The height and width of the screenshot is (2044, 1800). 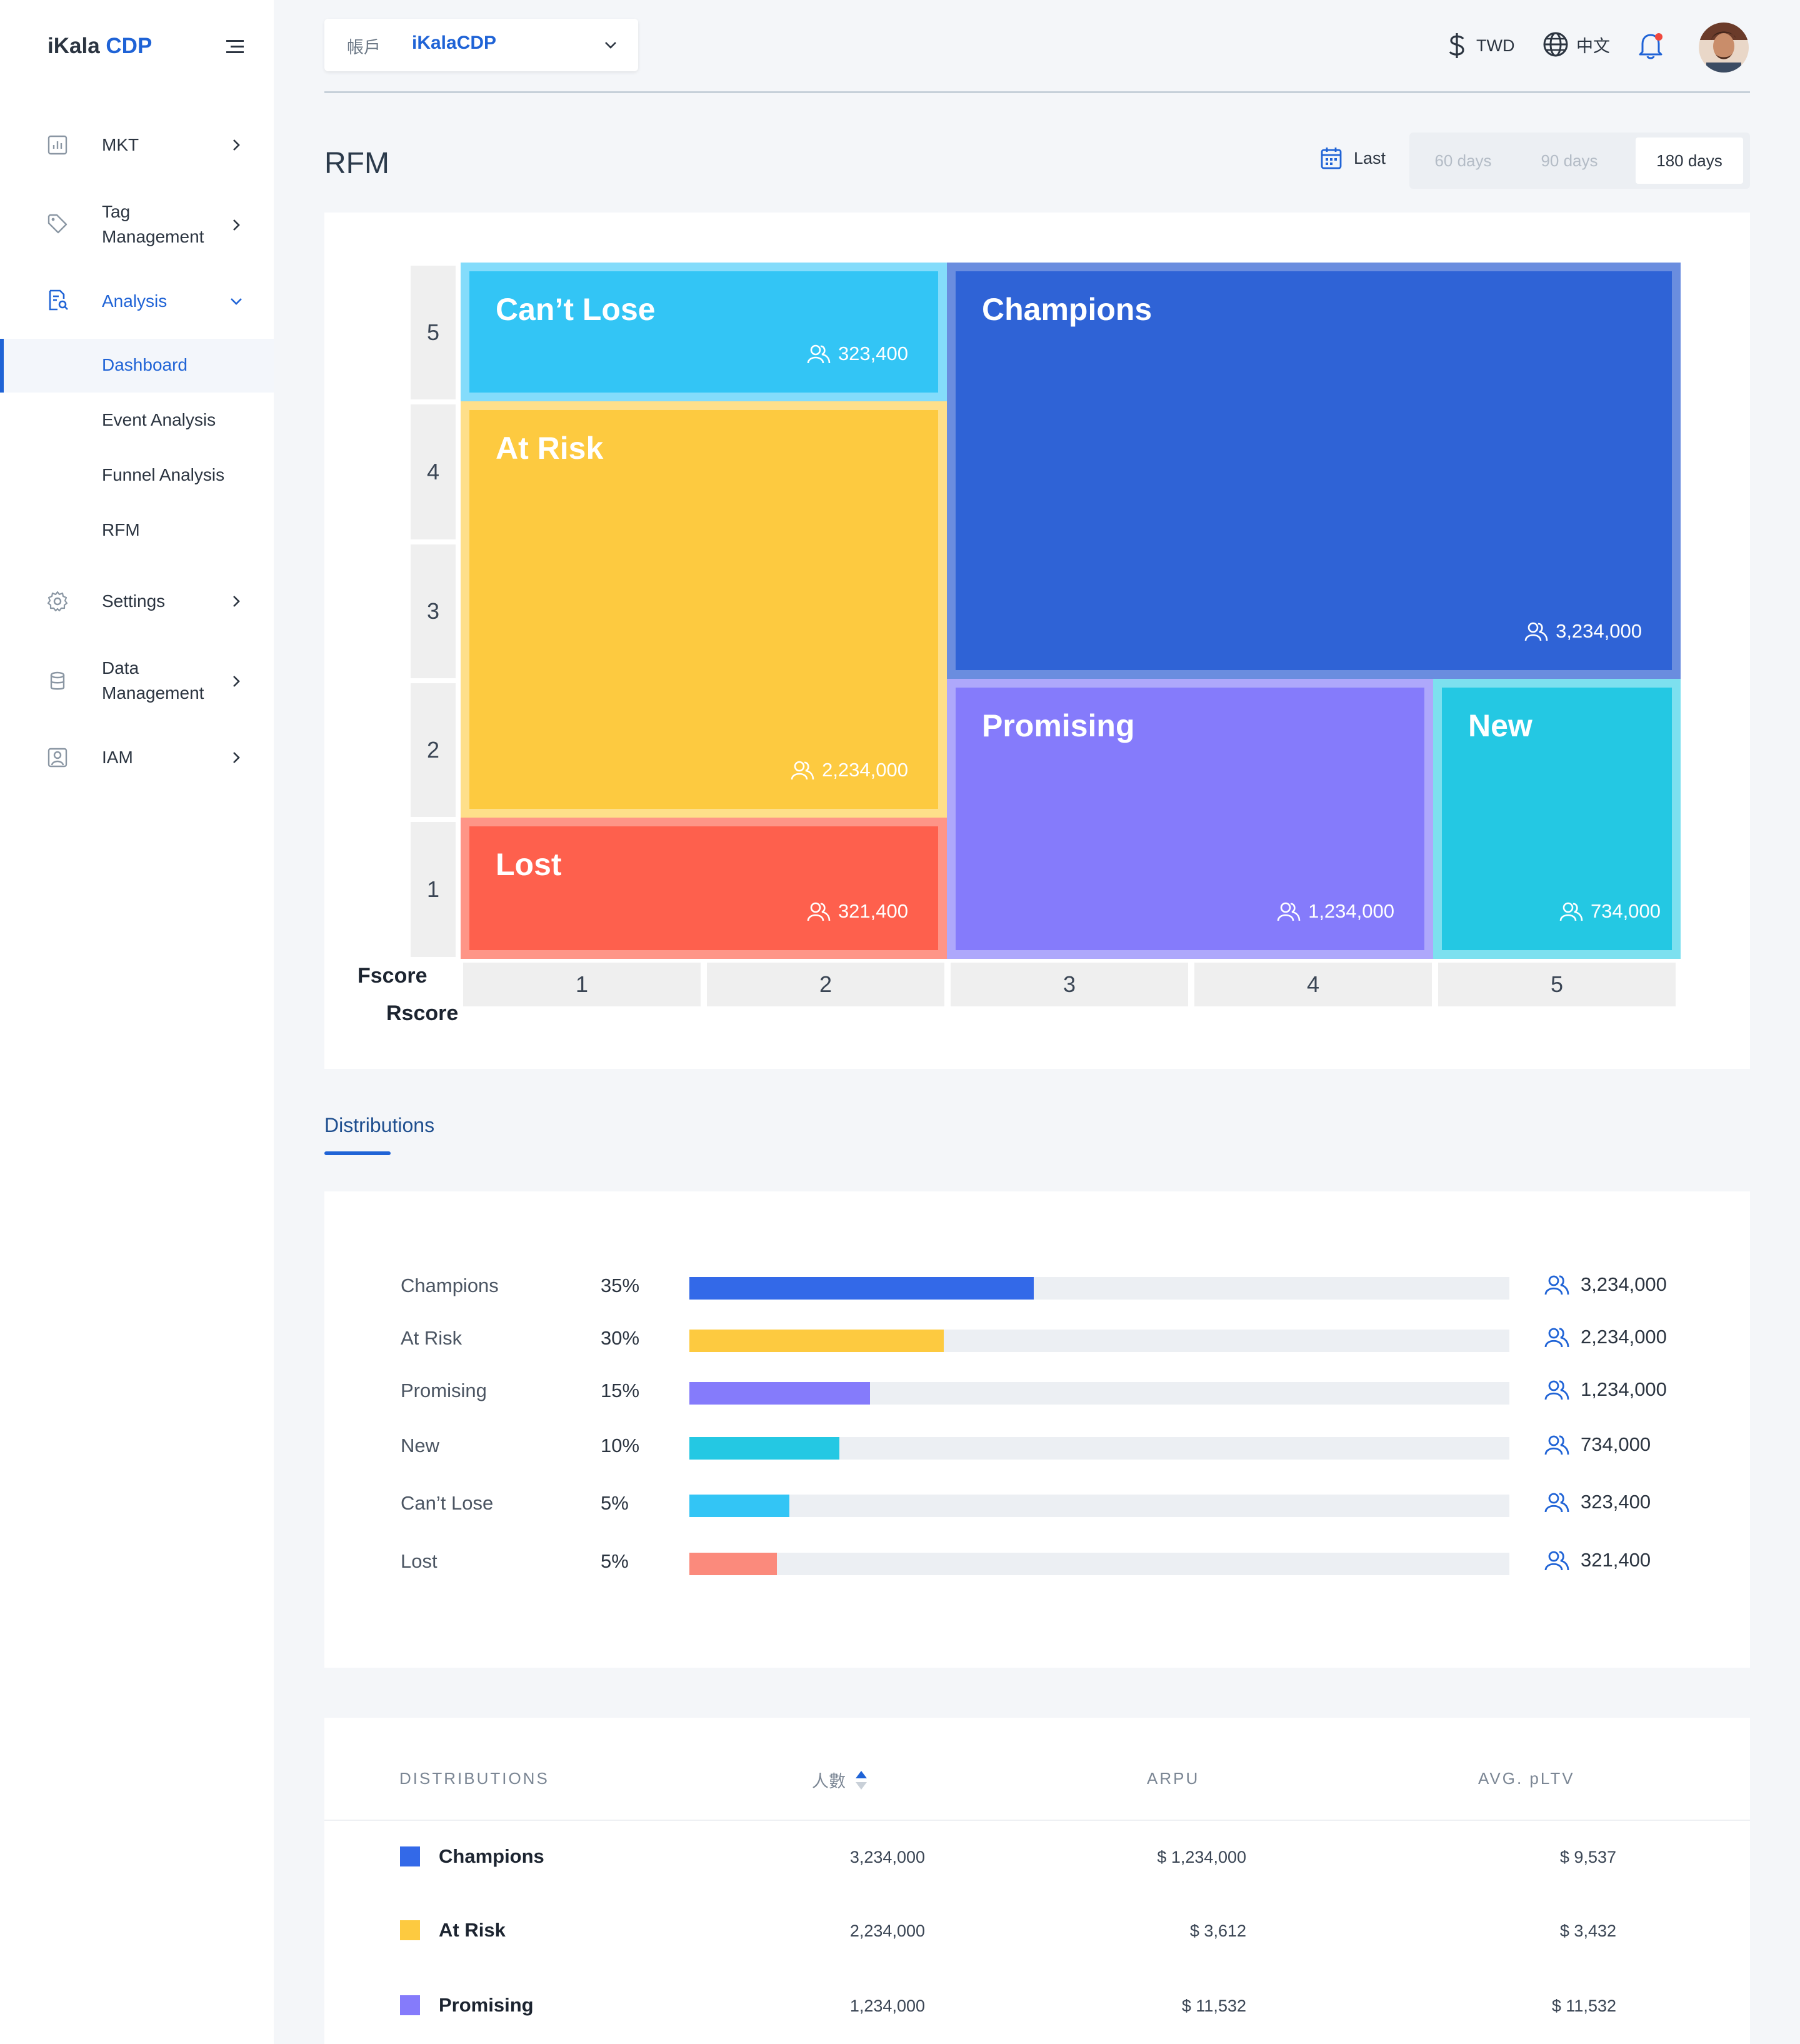 What do you see at coordinates (1480, 45) in the screenshot?
I see `currency-selector: TWD` at bounding box center [1480, 45].